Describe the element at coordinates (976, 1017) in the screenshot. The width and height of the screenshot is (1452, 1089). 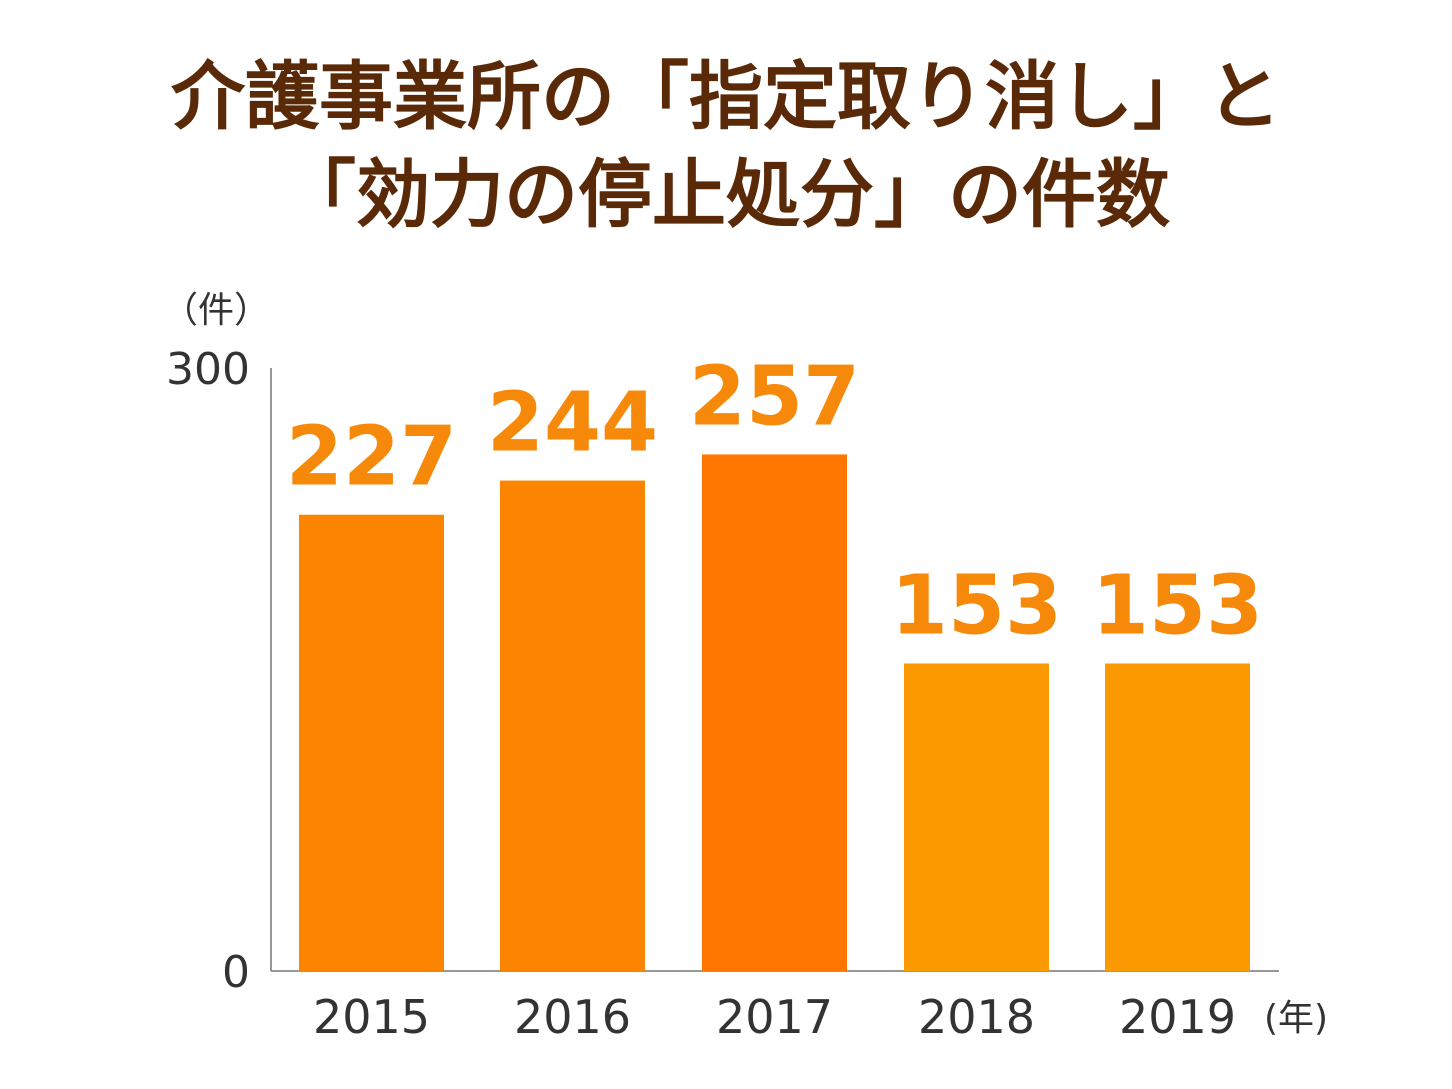
I see `x-tick-label-2018: 2018` at that location.